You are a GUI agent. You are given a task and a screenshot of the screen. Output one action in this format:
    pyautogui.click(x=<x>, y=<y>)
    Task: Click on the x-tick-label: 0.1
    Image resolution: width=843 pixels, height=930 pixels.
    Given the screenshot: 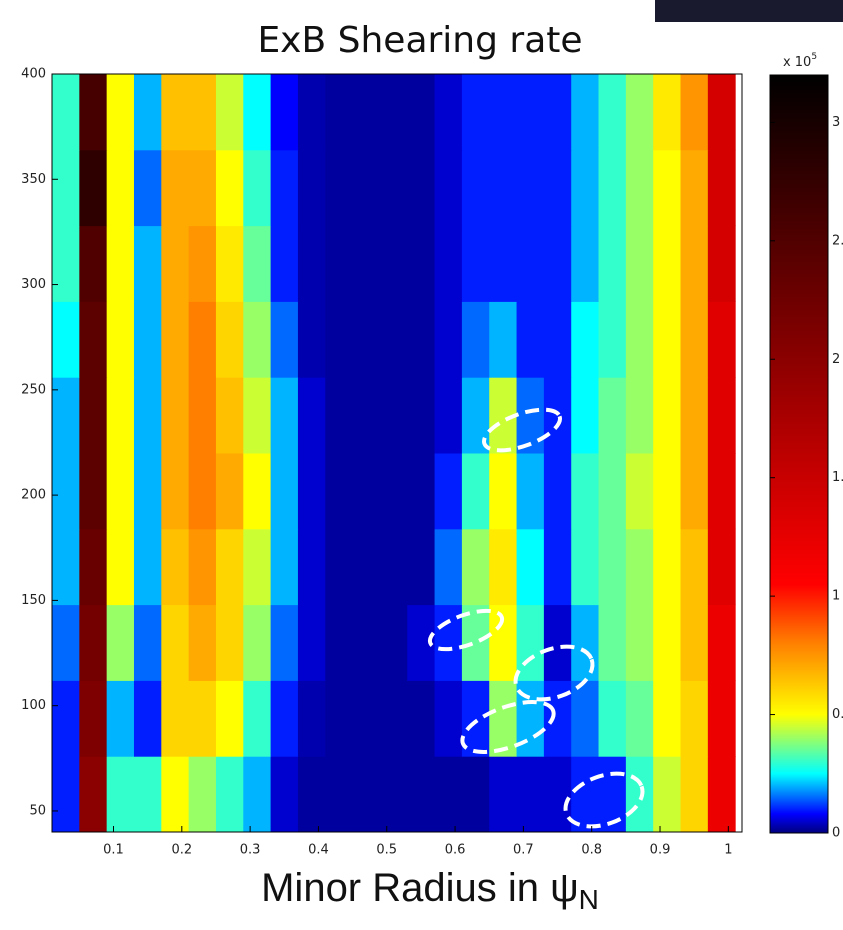 What is the action you would take?
    pyautogui.click(x=113, y=850)
    